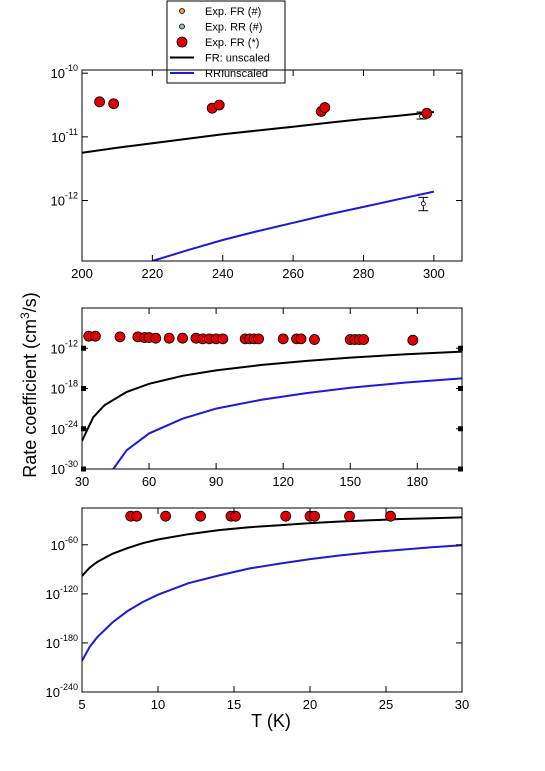  Describe the element at coordinates (272, 546) in the screenshot. I see `series-fr-bottom` at that location.